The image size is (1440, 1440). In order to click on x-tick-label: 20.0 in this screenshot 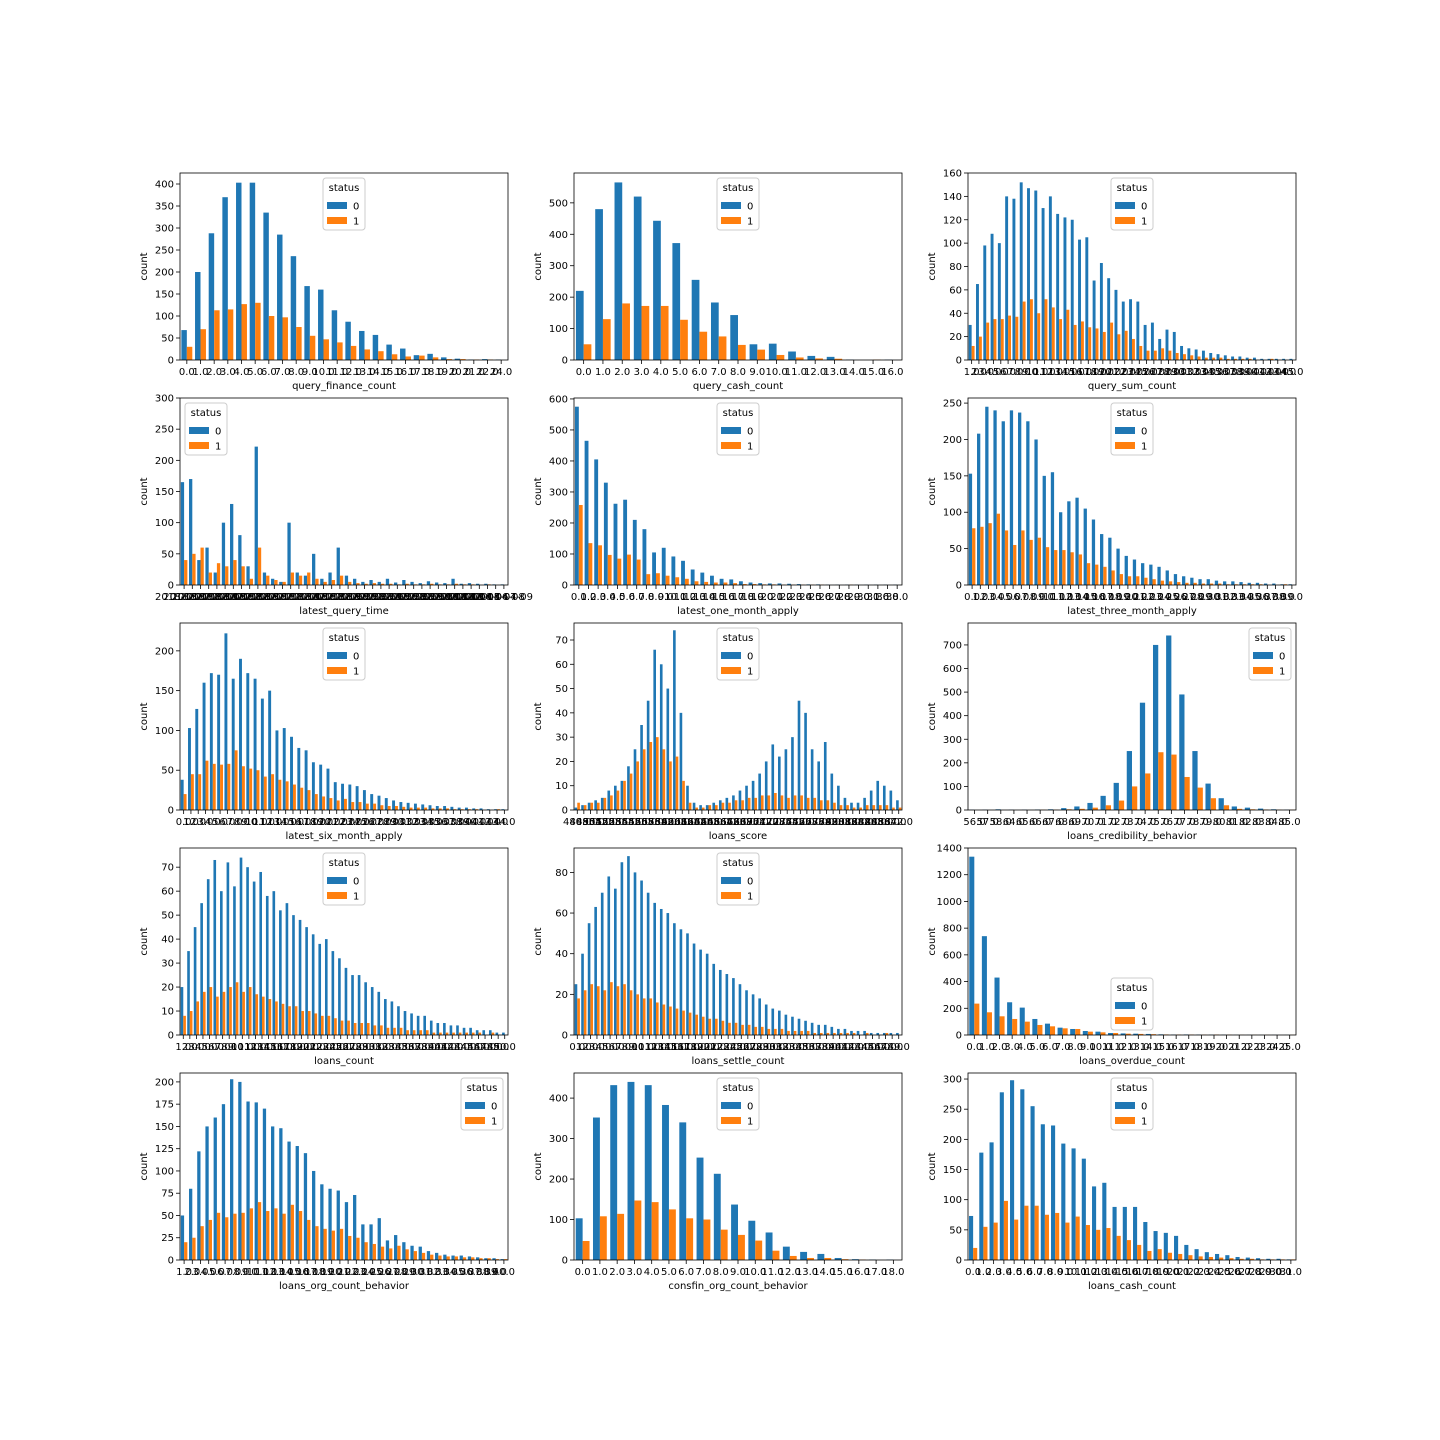, I will do `click(1110, 372)`.